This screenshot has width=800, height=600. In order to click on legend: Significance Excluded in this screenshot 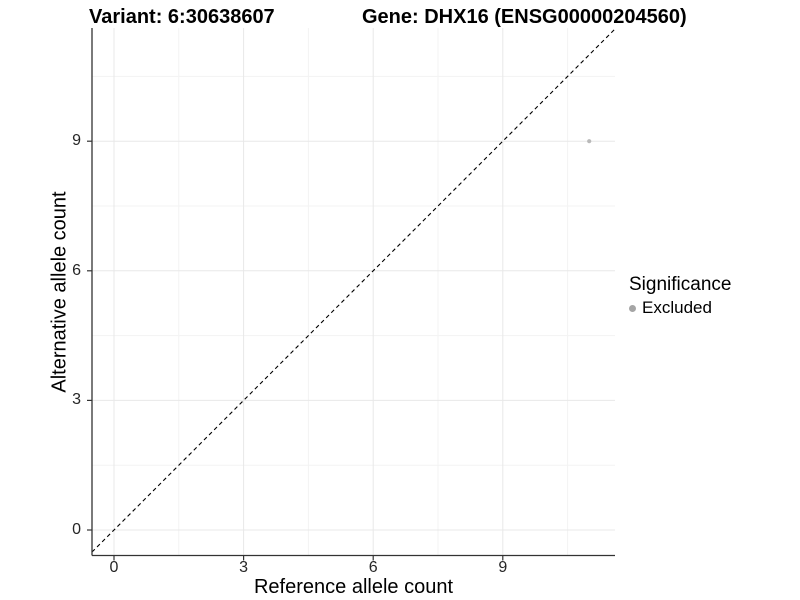, I will do `click(680, 296)`.